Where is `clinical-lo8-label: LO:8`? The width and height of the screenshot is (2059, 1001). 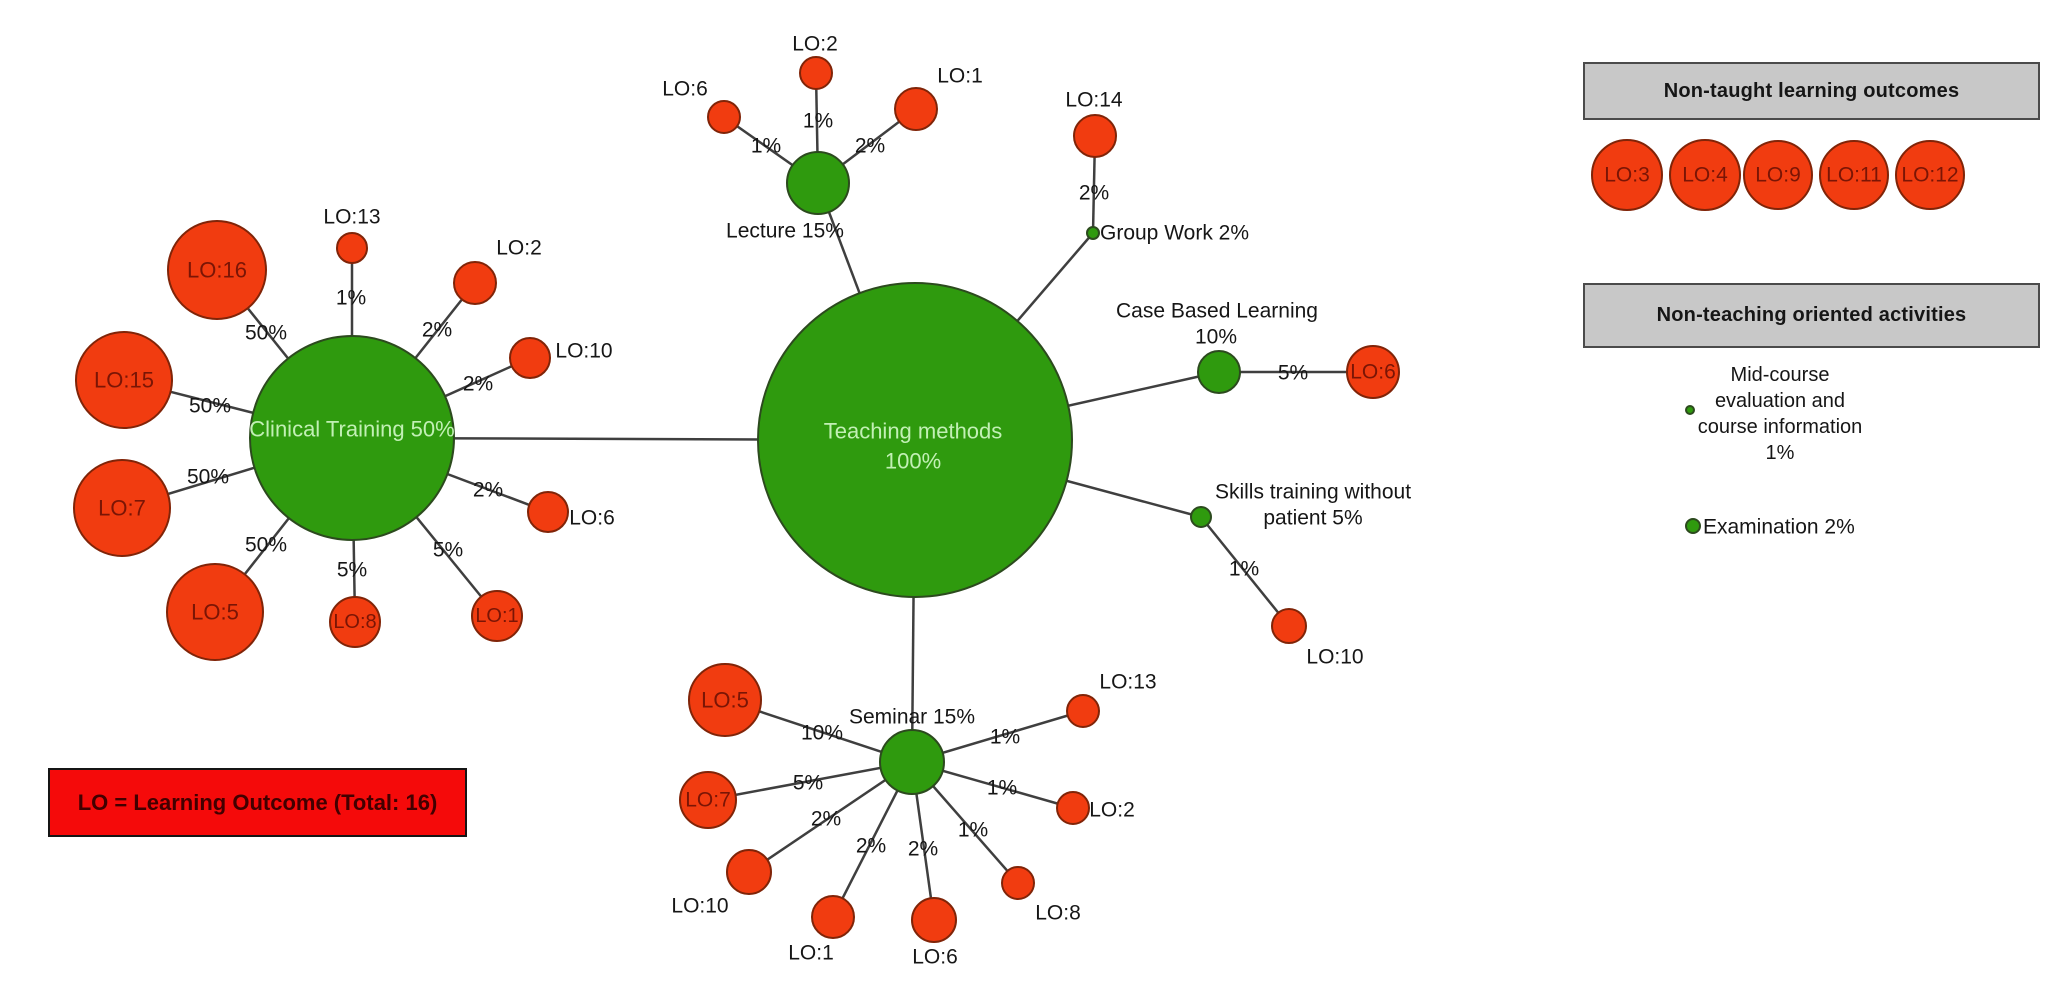
clinical-lo8-label: LO:8 is located at coordinates (354, 622).